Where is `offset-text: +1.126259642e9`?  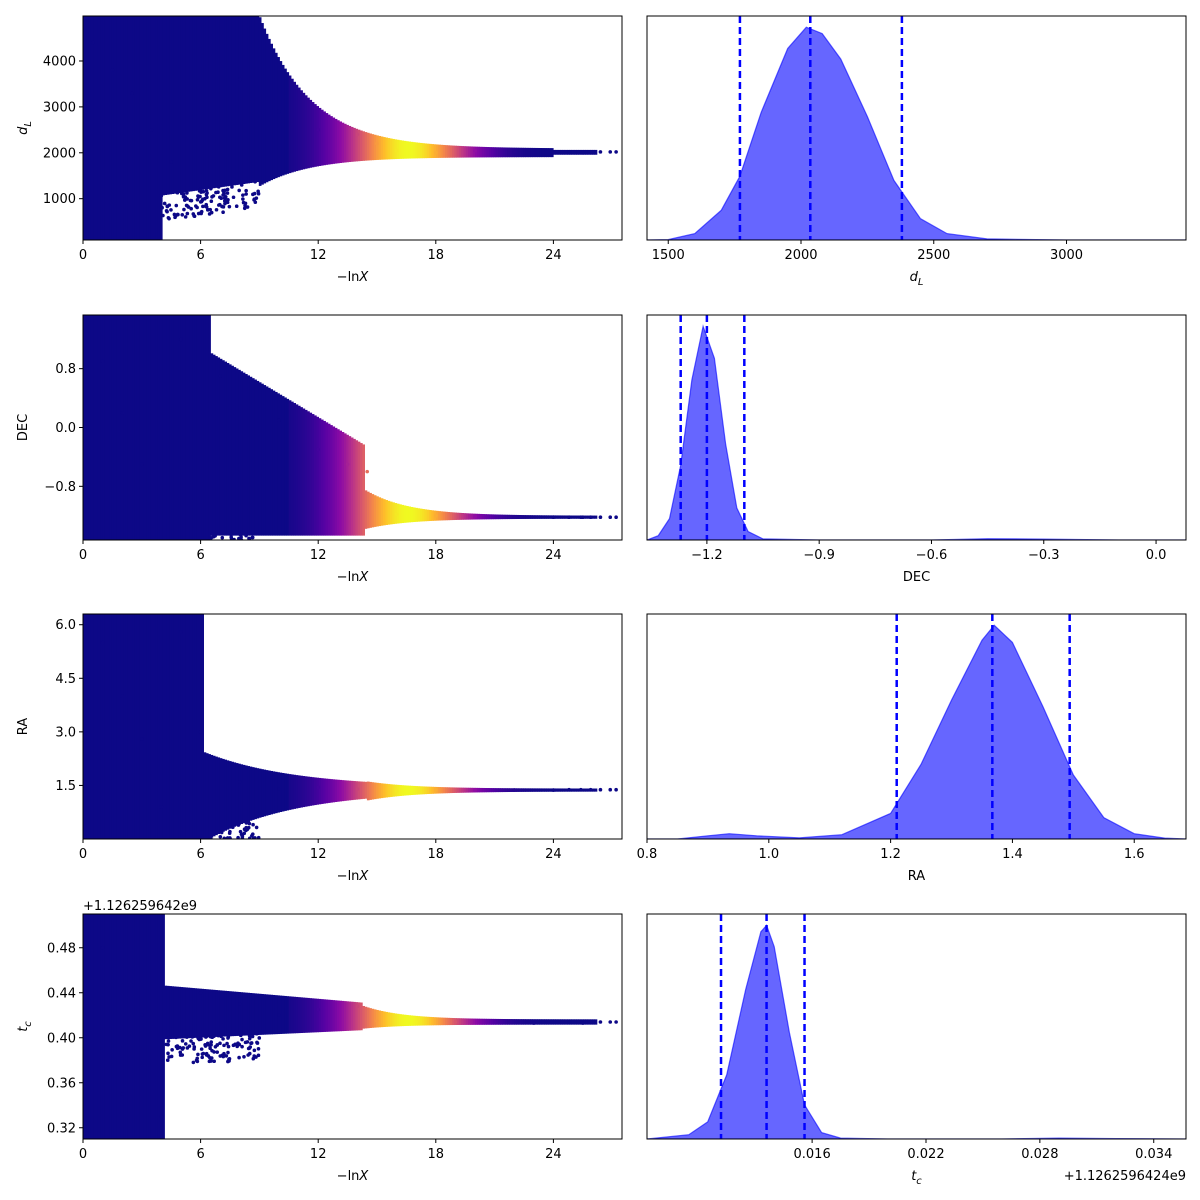
offset-text: +1.126259642e9 is located at coordinates (140, 906).